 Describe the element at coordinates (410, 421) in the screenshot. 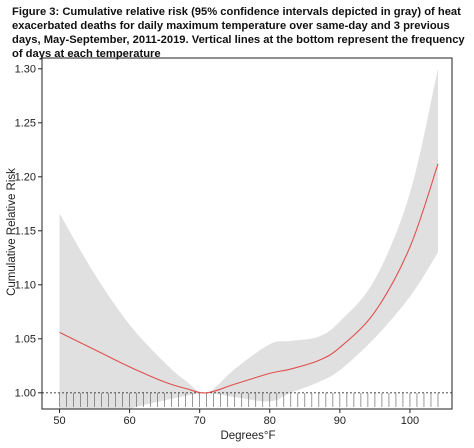

I see `x-tick-label: 100` at that location.